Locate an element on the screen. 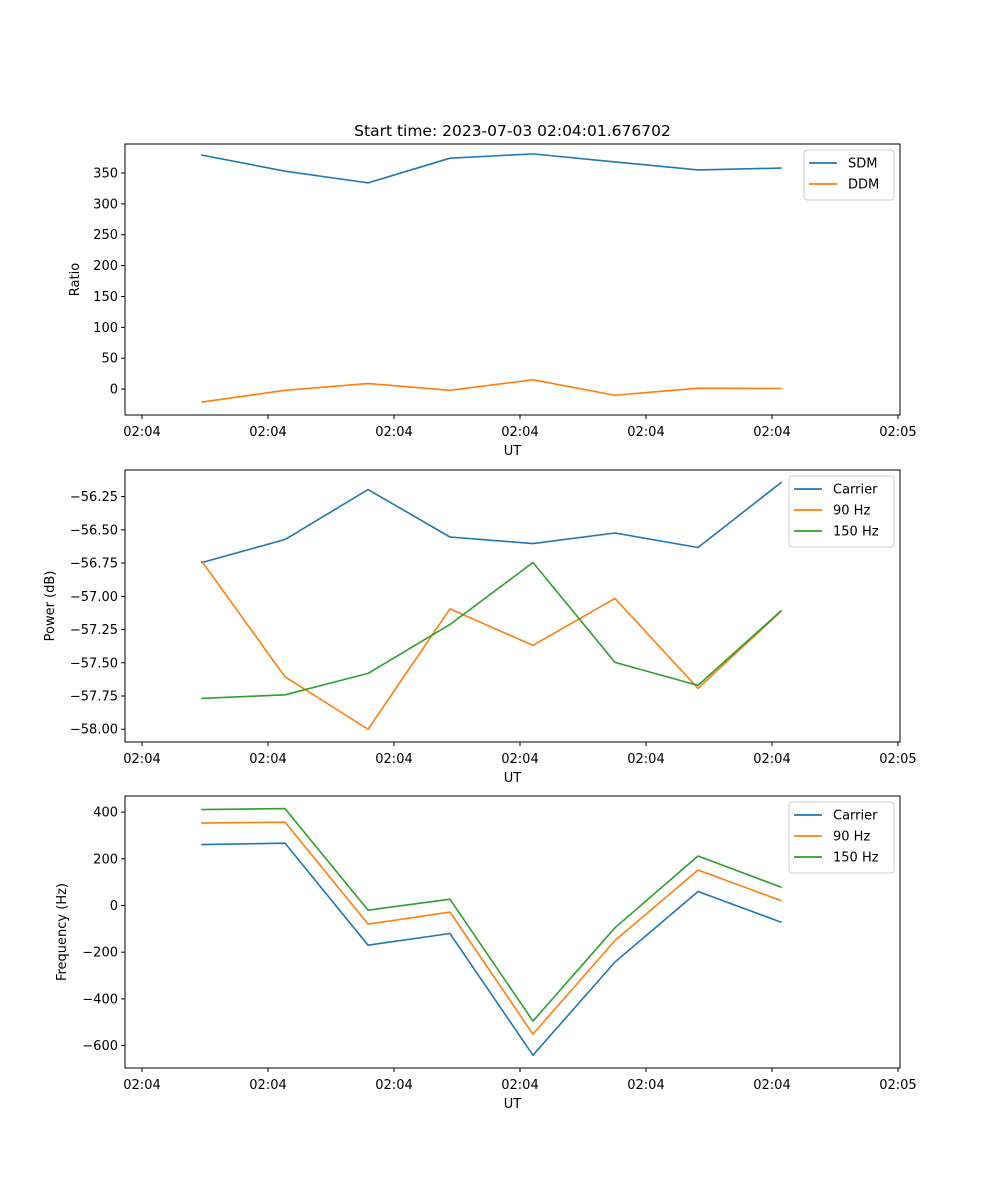  y-axis-label: Frequency (Hz) is located at coordinates (62, 932).